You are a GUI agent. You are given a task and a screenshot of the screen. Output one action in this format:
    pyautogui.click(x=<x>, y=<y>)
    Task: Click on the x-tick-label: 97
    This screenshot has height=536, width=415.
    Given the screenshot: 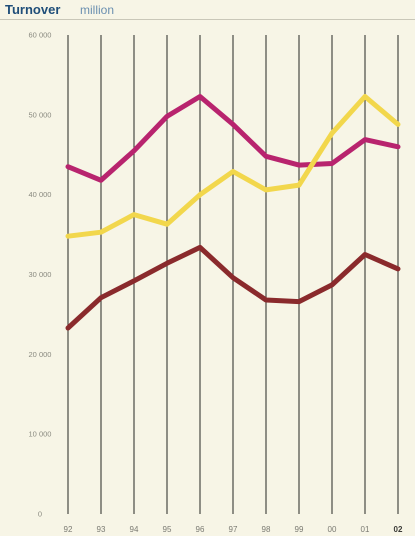 What is the action you would take?
    pyautogui.click(x=233, y=529)
    